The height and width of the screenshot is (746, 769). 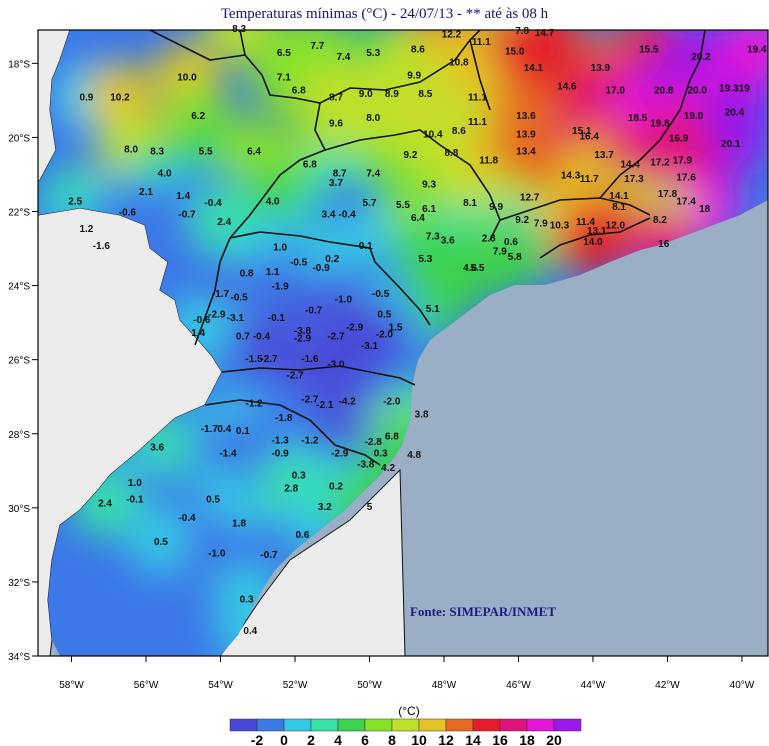 What do you see at coordinates (698, 90) in the screenshot?
I see `station-value: 20.0` at bounding box center [698, 90].